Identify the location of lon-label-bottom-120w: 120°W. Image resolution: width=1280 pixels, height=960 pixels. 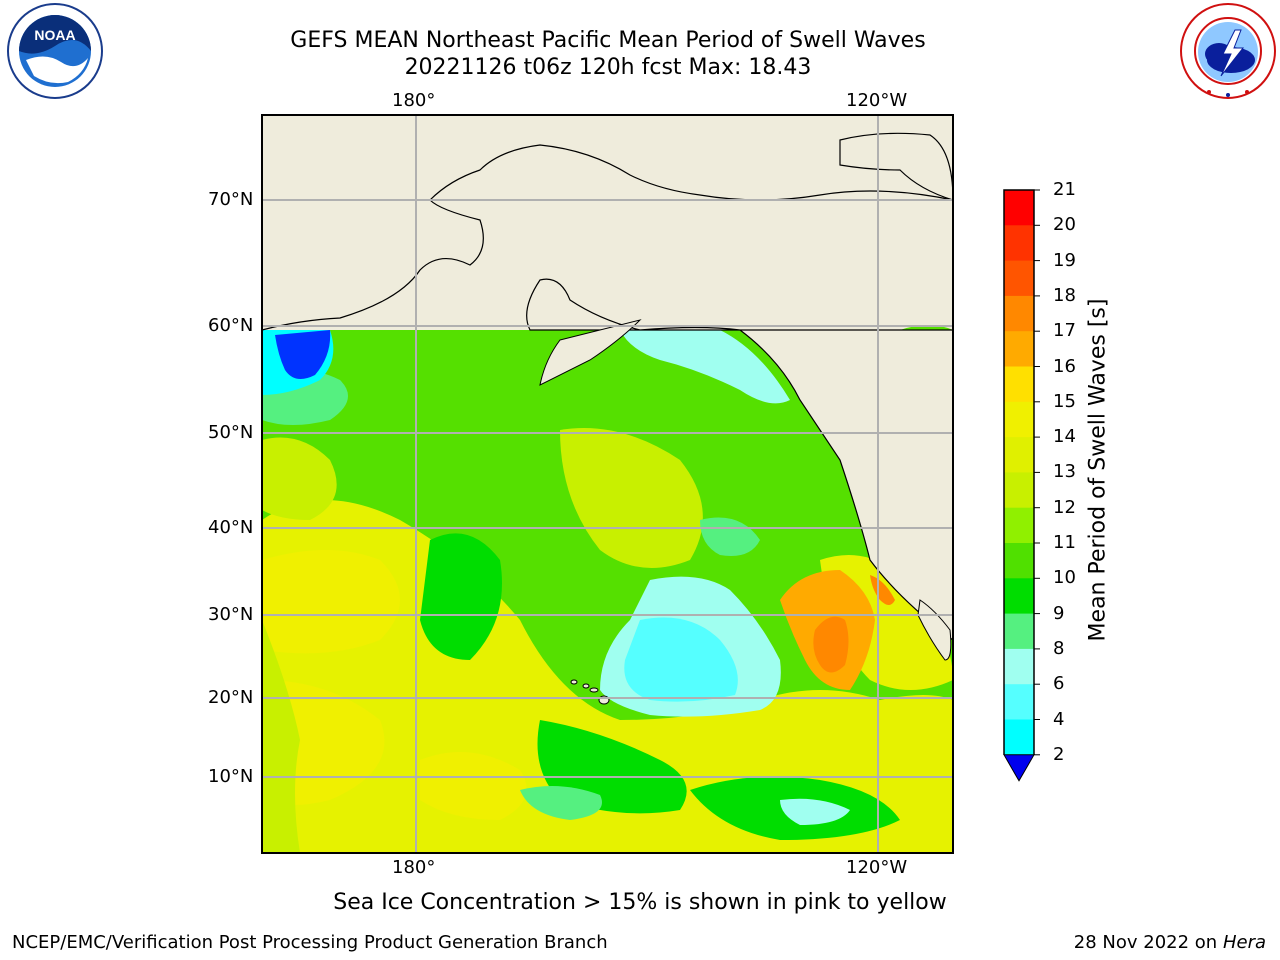
(877, 867).